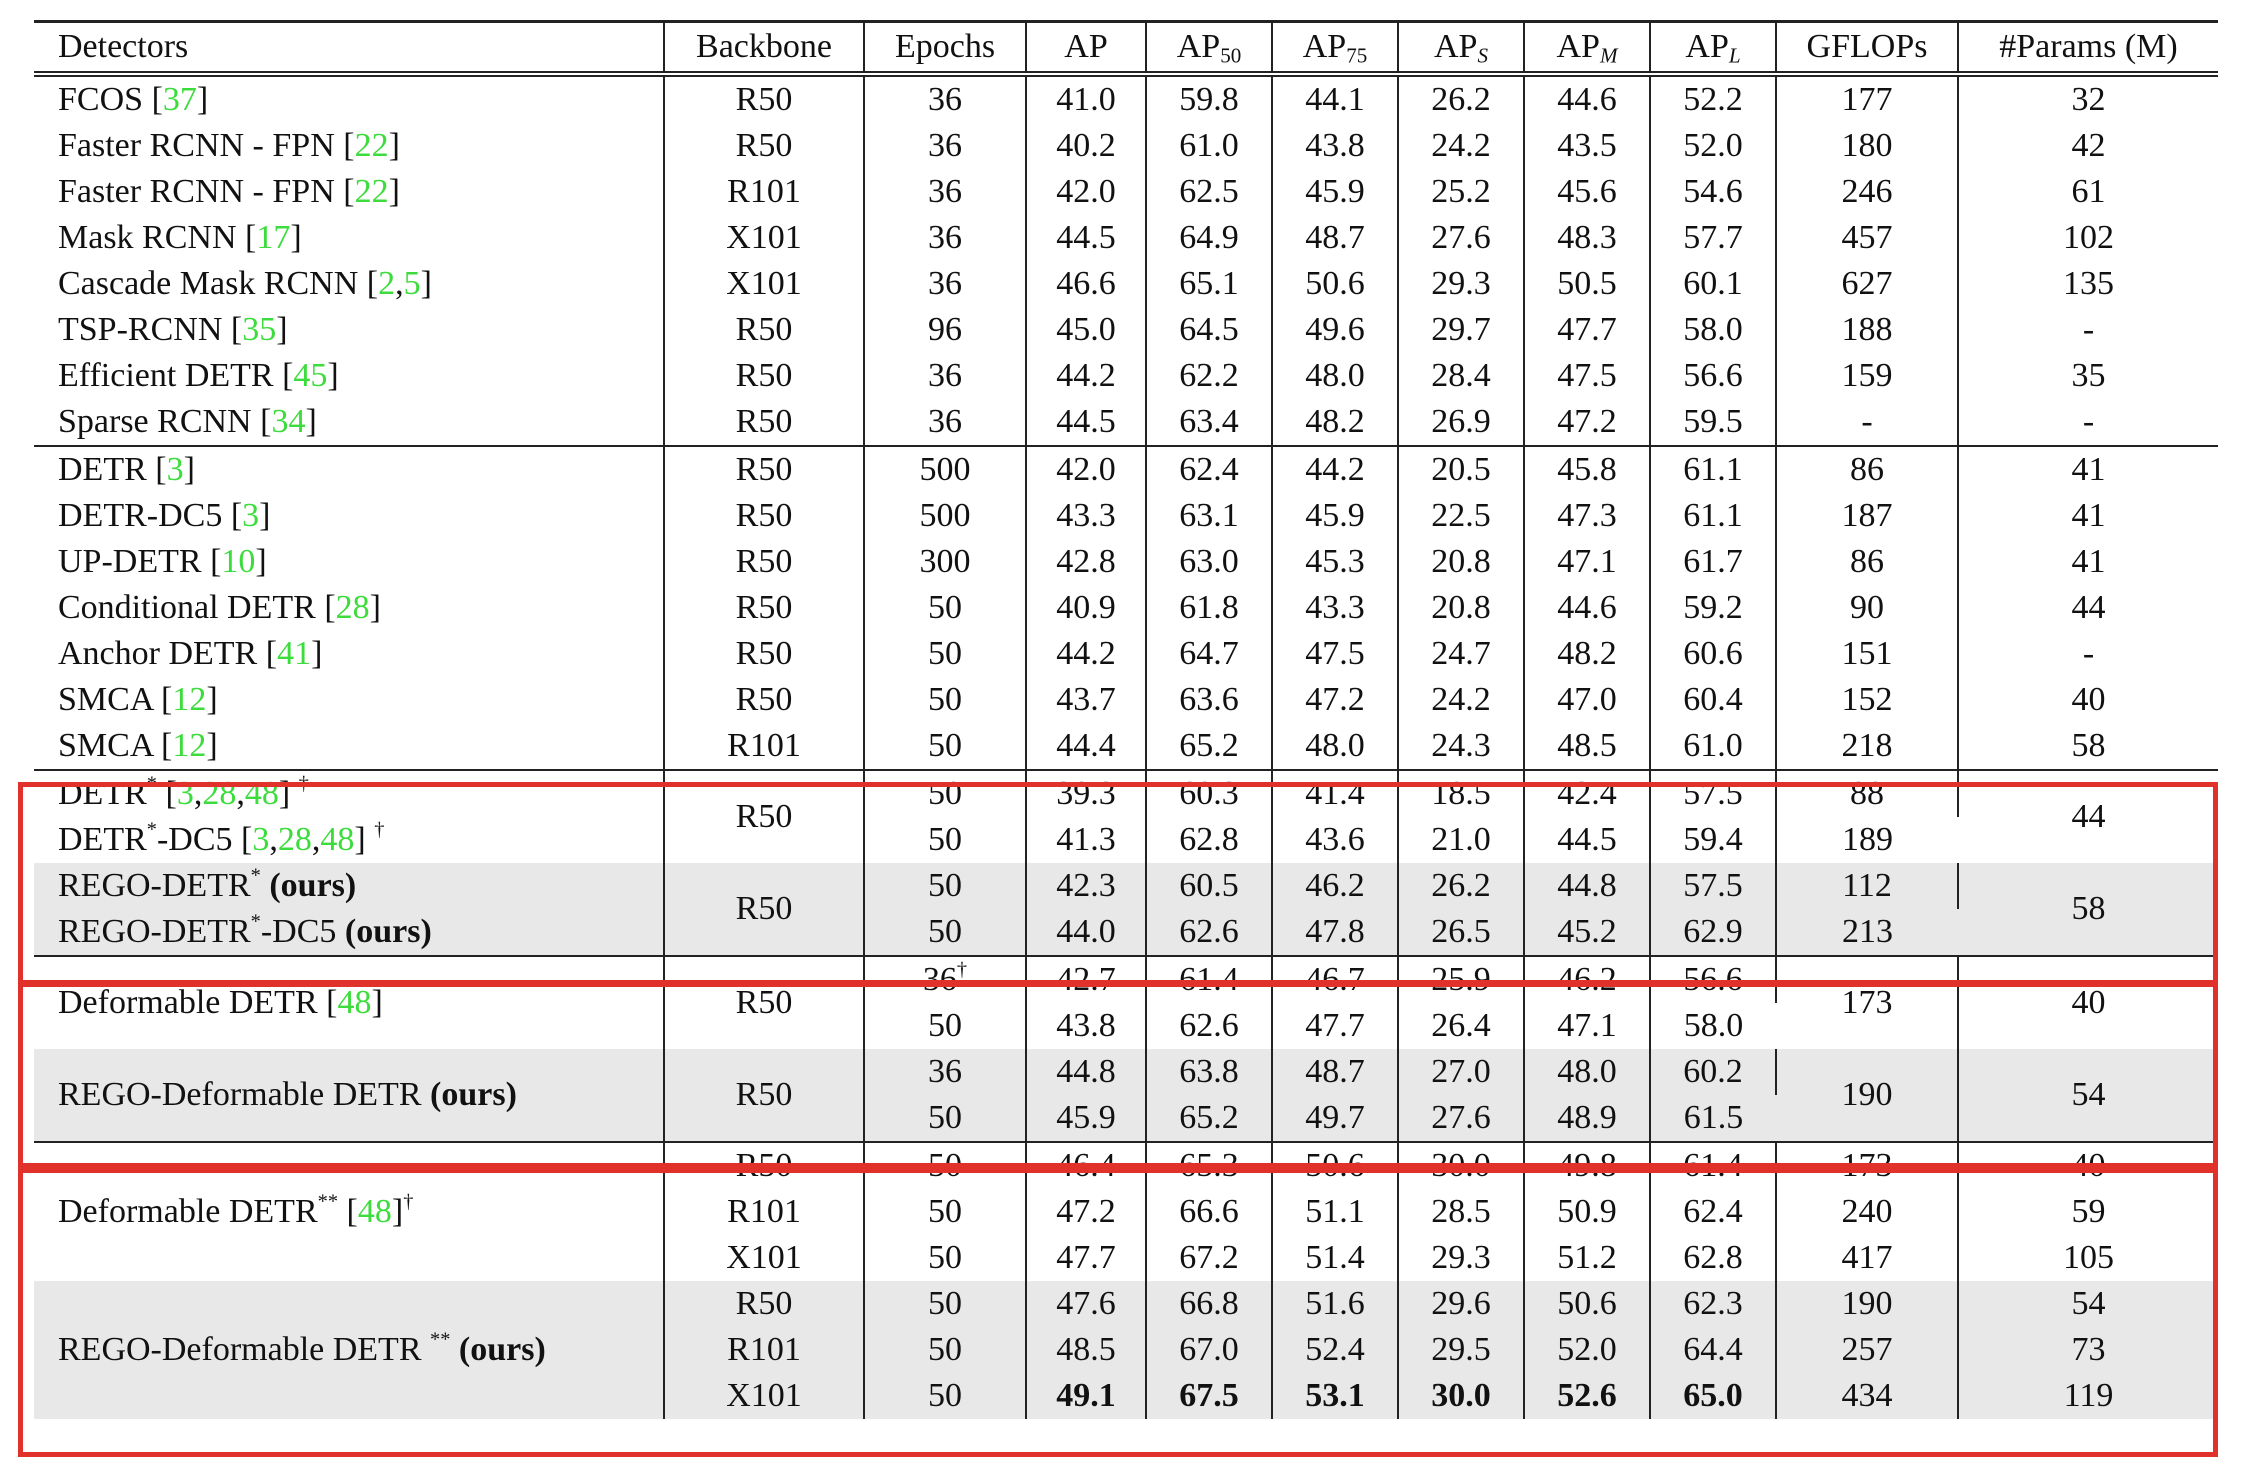  Describe the element at coordinates (1209, 1304) in the screenshot. I see `ap50-cell: 66.8` at that location.